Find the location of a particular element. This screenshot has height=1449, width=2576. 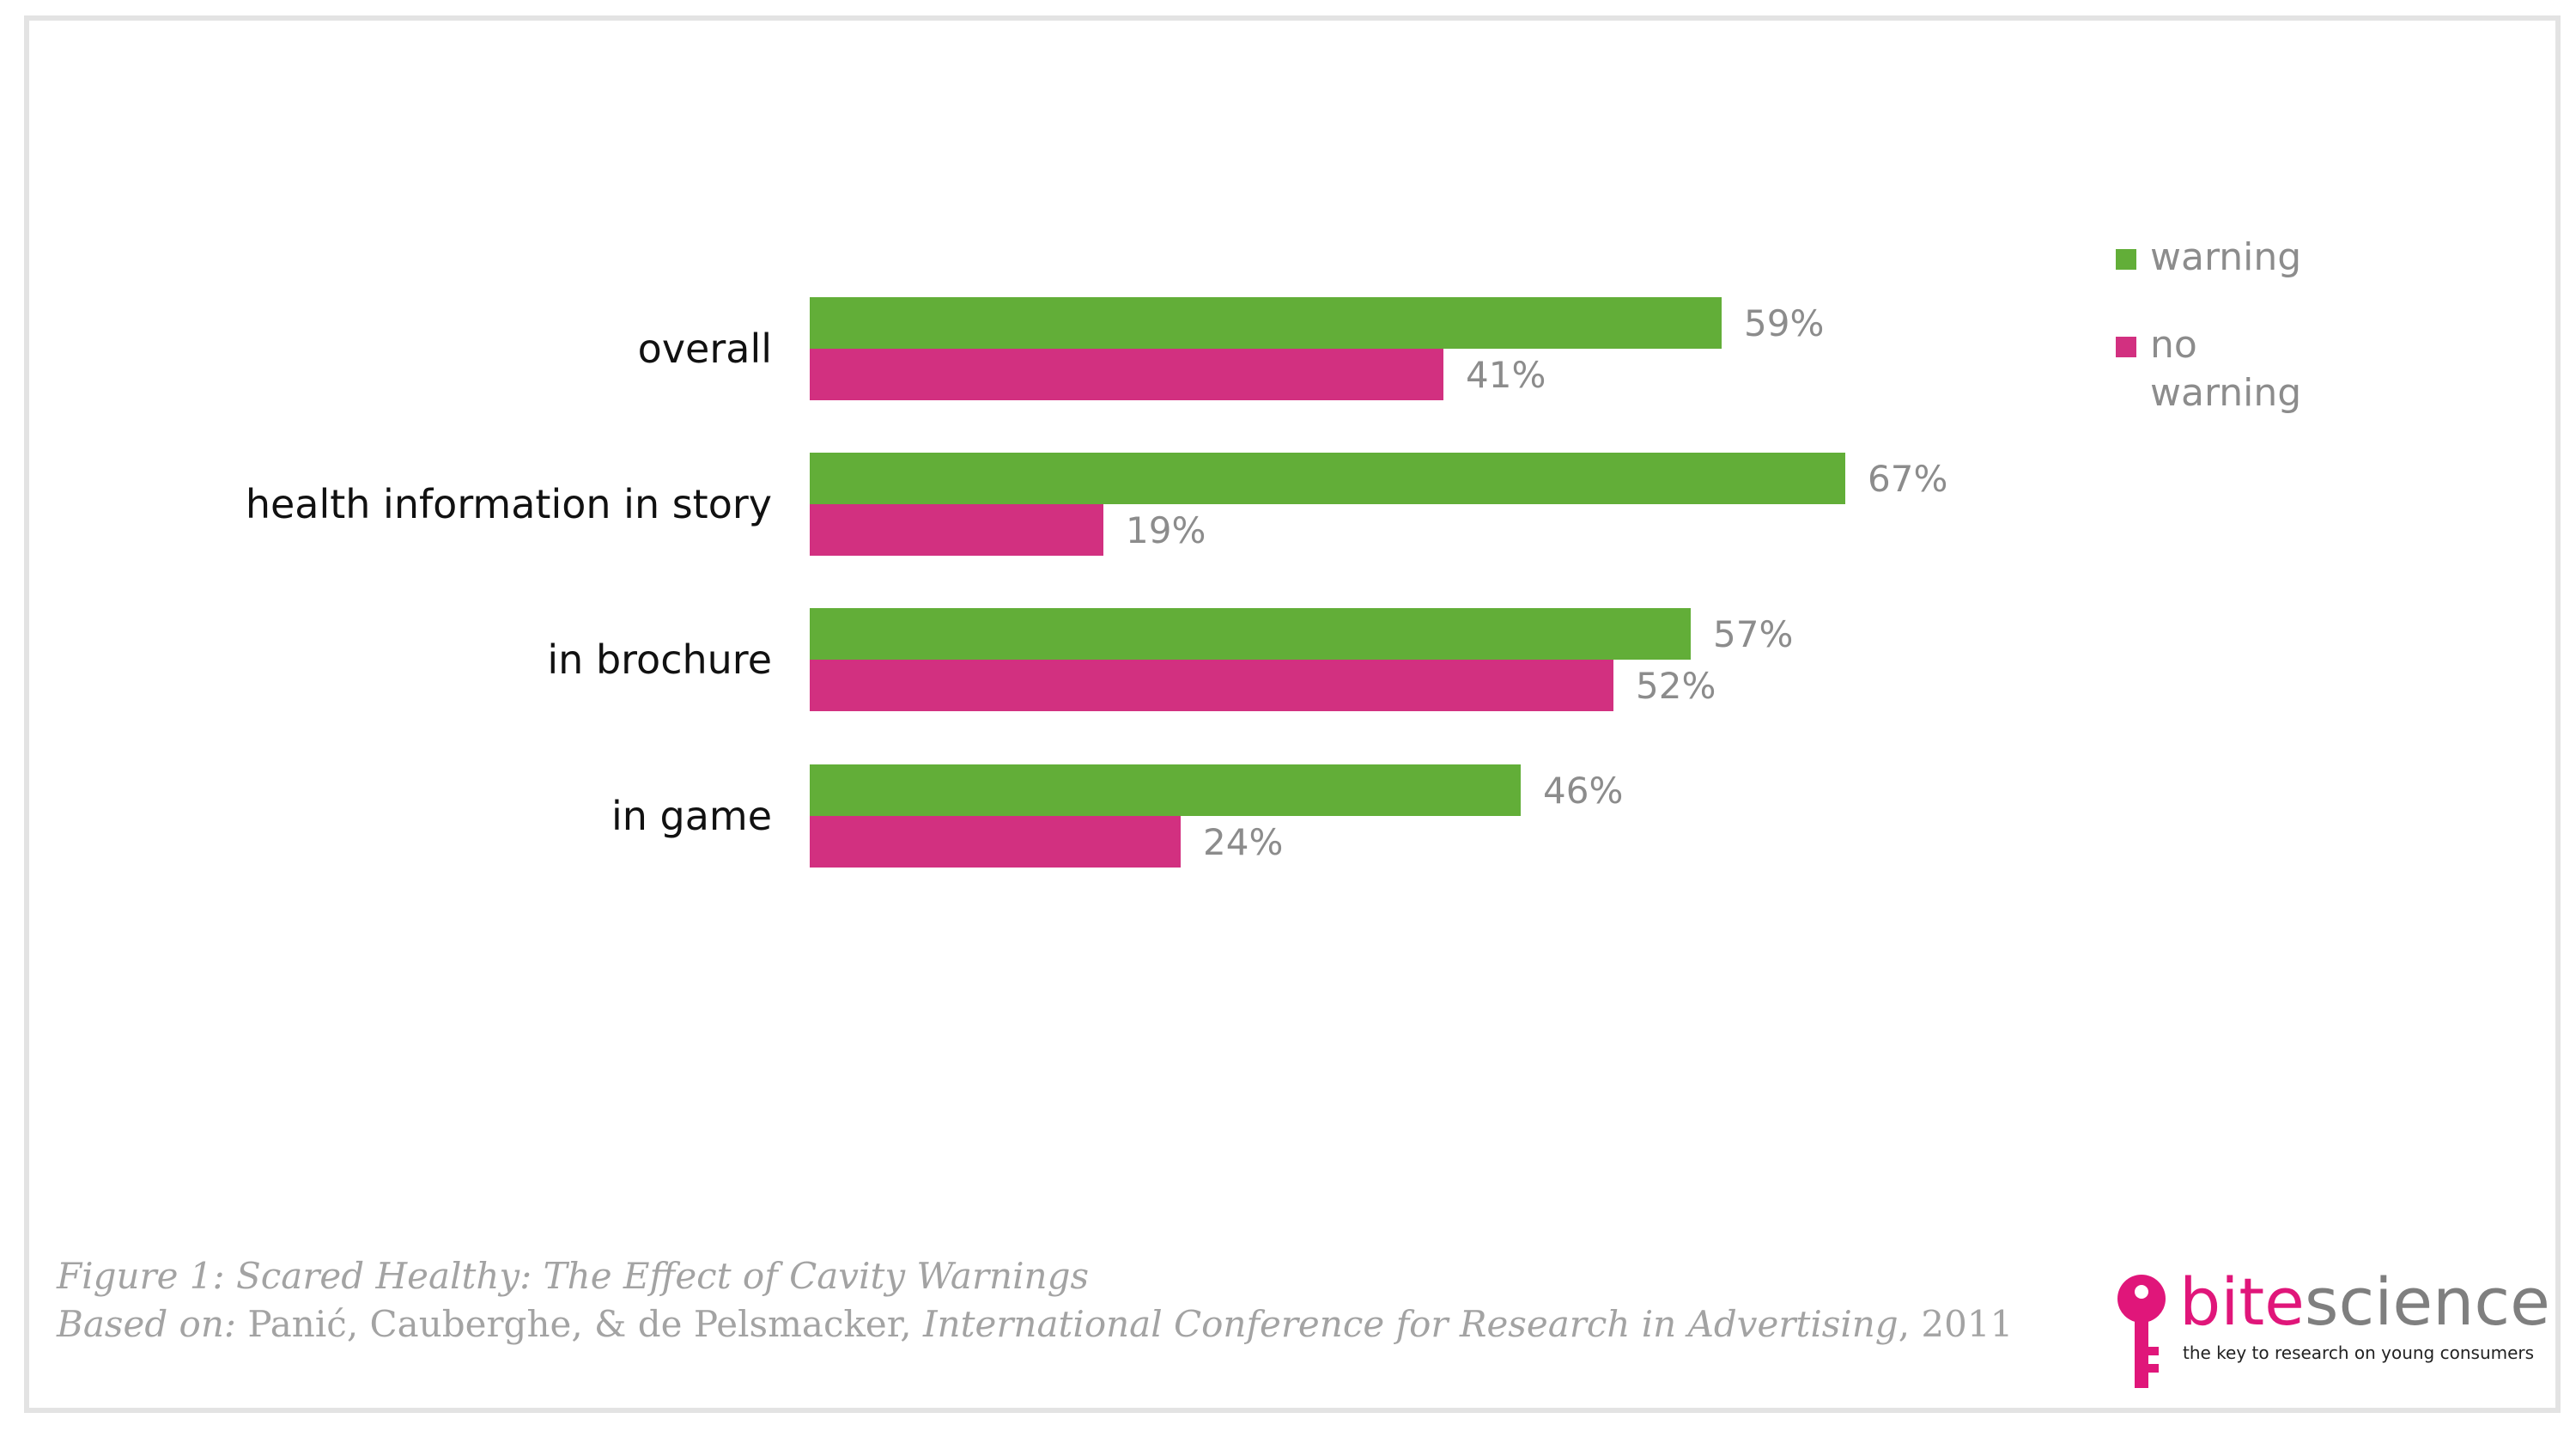

legend-item-warning: warning is located at coordinates (2236, 258).